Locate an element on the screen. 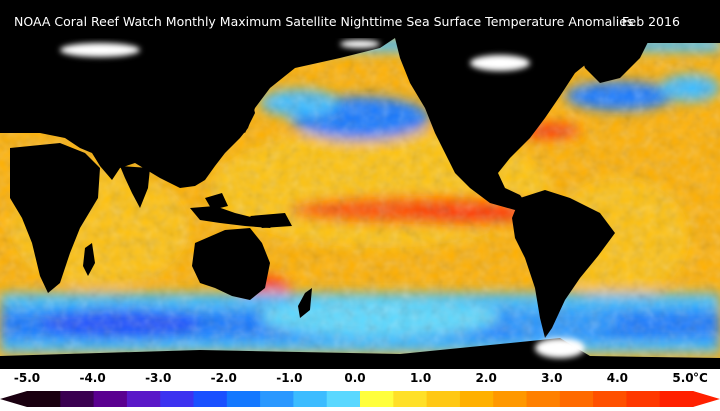  legend-tick-label: -4.0 is located at coordinates (92, 378).